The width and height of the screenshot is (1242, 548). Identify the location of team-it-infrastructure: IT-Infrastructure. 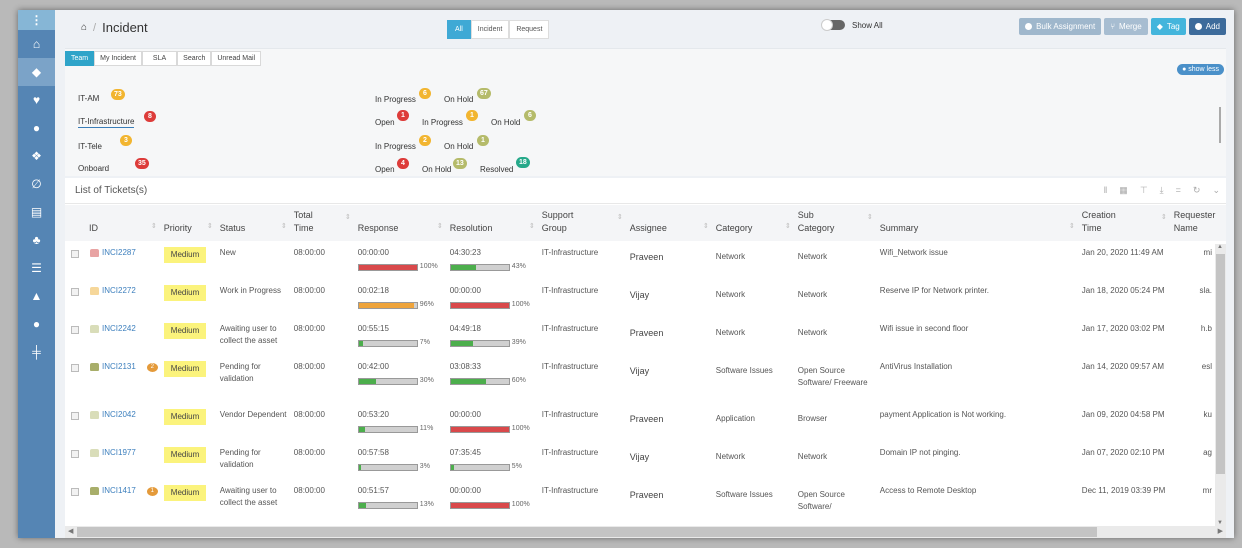
(106, 122).